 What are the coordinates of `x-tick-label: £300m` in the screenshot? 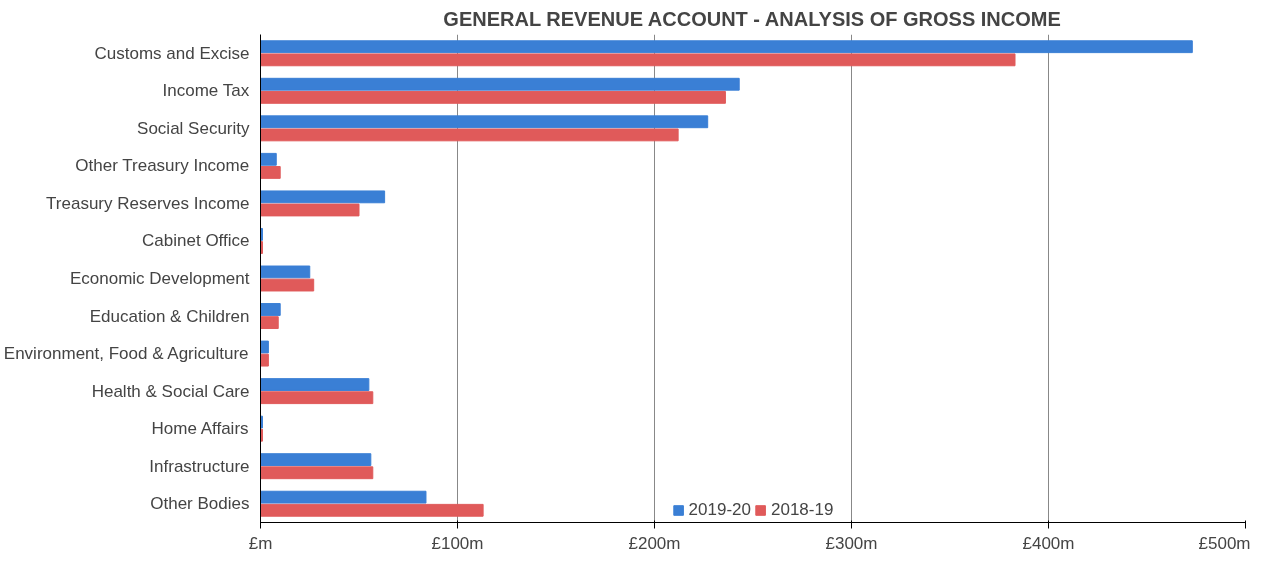 It's located at (851, 543).